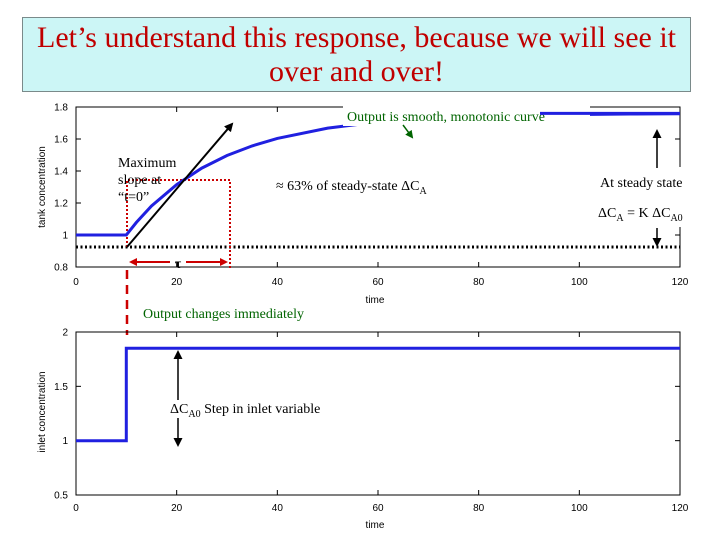  I want to click on output-smooth-arrow, so click(408, 131).